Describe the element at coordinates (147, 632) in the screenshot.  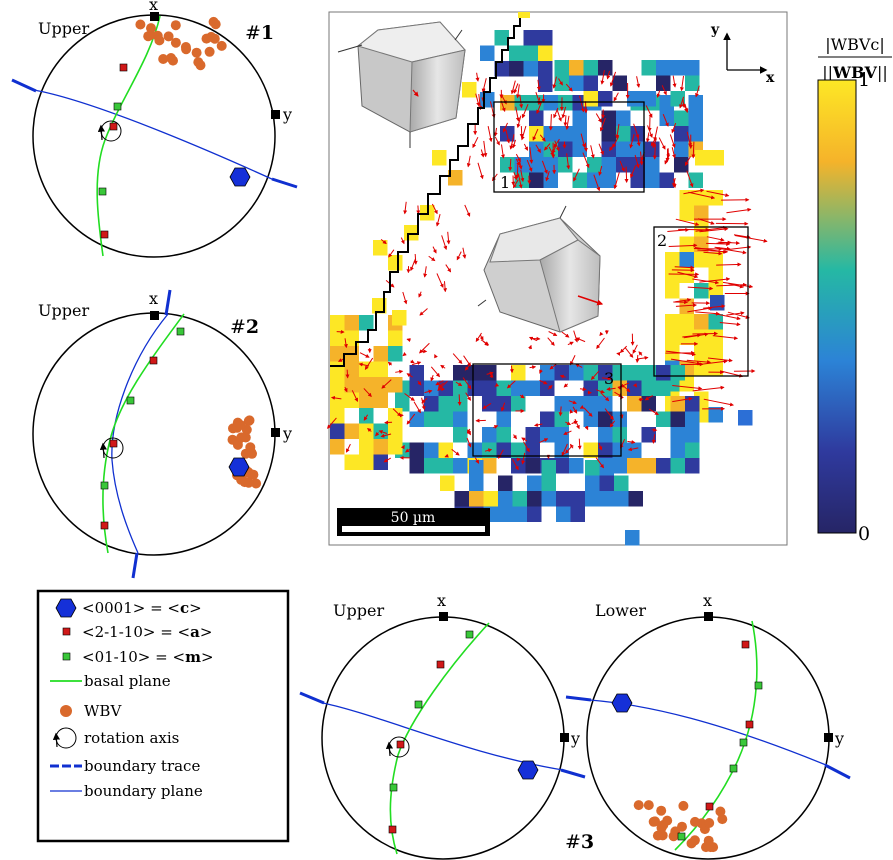
I see `legend-a-label: <2-1-10> = <a>` at that location.